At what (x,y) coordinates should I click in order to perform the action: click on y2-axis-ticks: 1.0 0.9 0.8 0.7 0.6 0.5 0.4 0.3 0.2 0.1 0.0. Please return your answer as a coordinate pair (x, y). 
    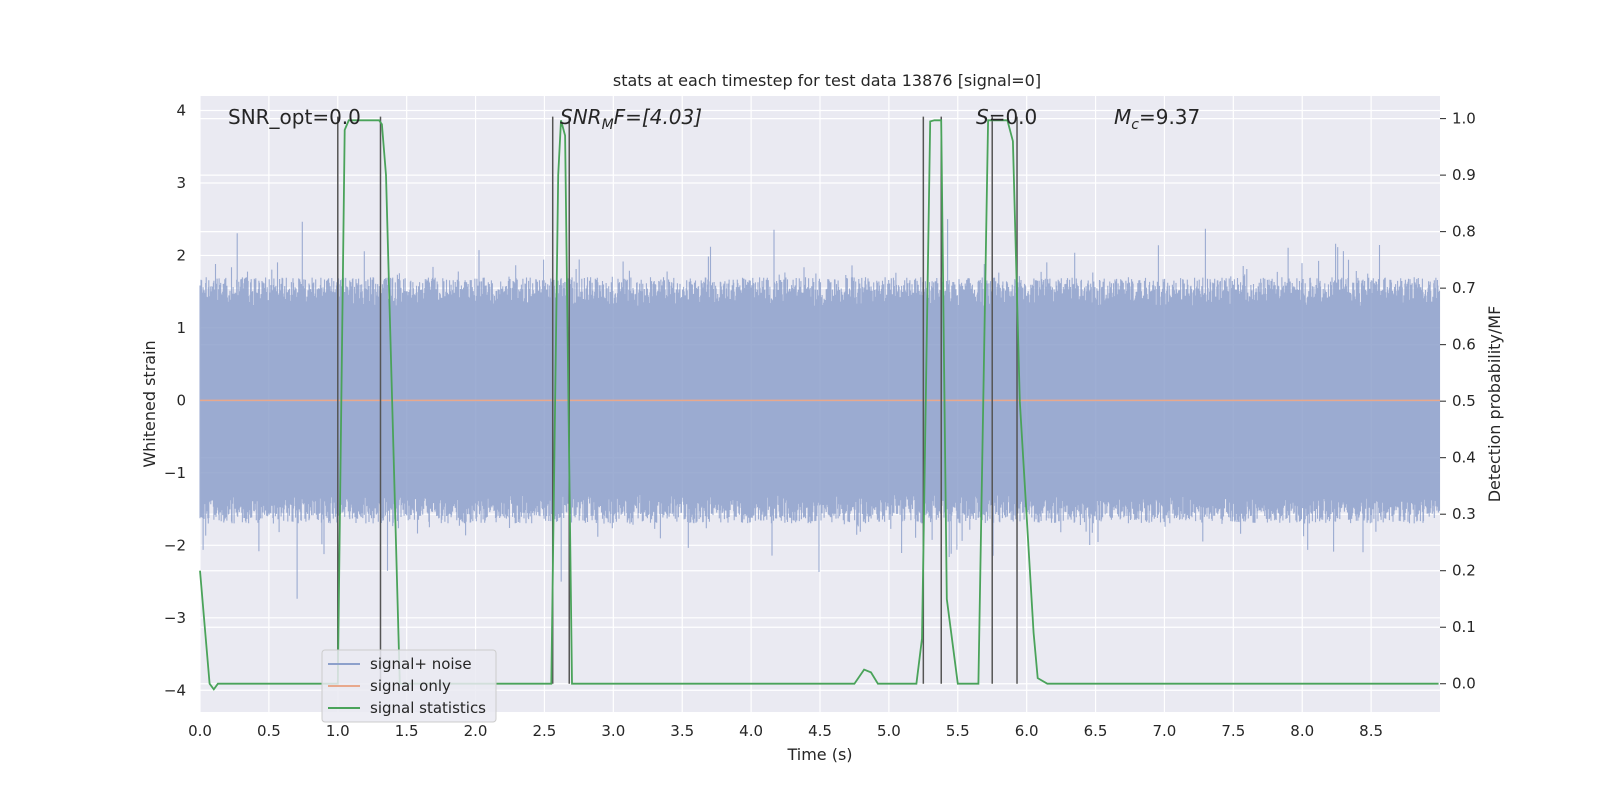
    Looking at the image, I should click on (1458, 401).